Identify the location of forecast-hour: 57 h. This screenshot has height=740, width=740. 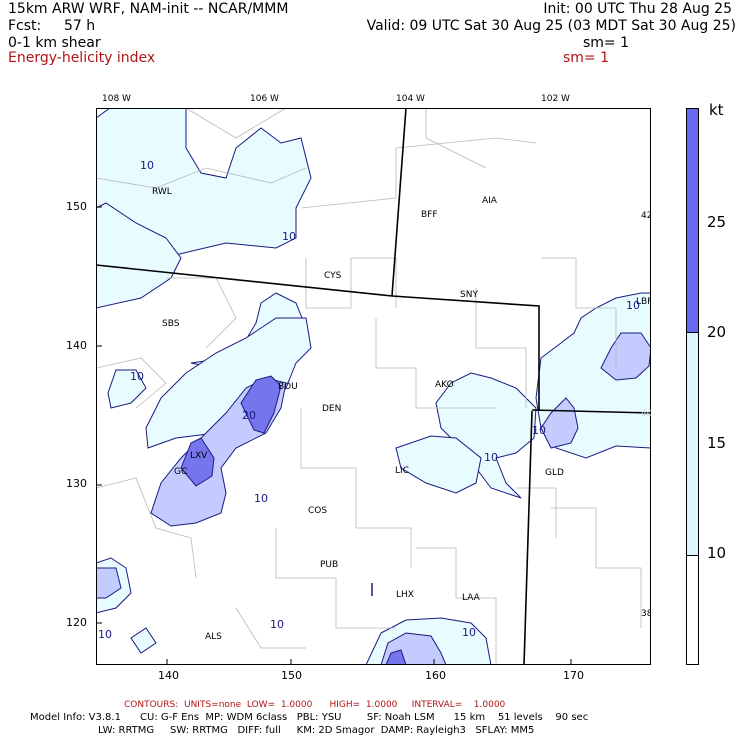
(80, 26).